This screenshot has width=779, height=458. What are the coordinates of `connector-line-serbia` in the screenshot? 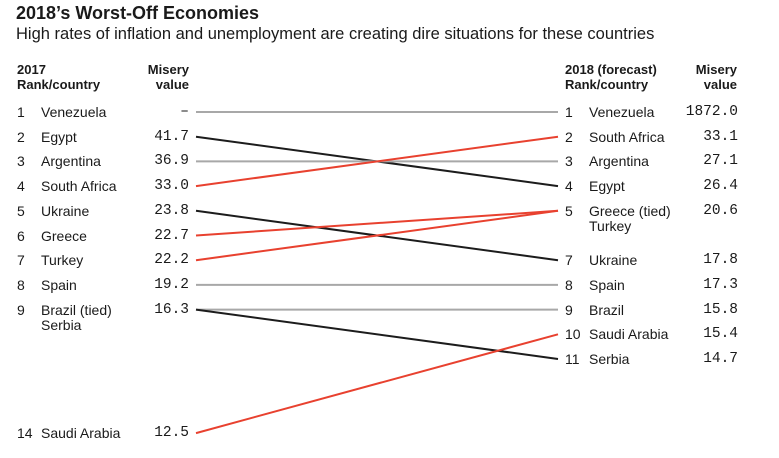 It's located at (377, 334).